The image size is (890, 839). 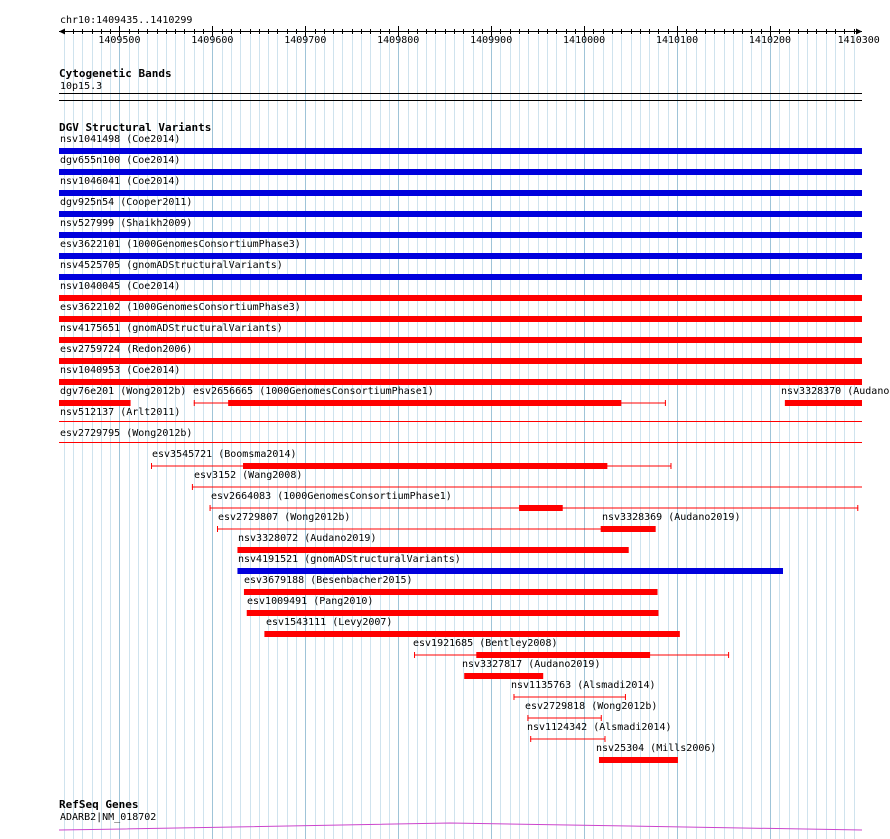 I want to click on dgv-feature-label: nsv1040953 (Coe2014), so click(x=120, y=370).